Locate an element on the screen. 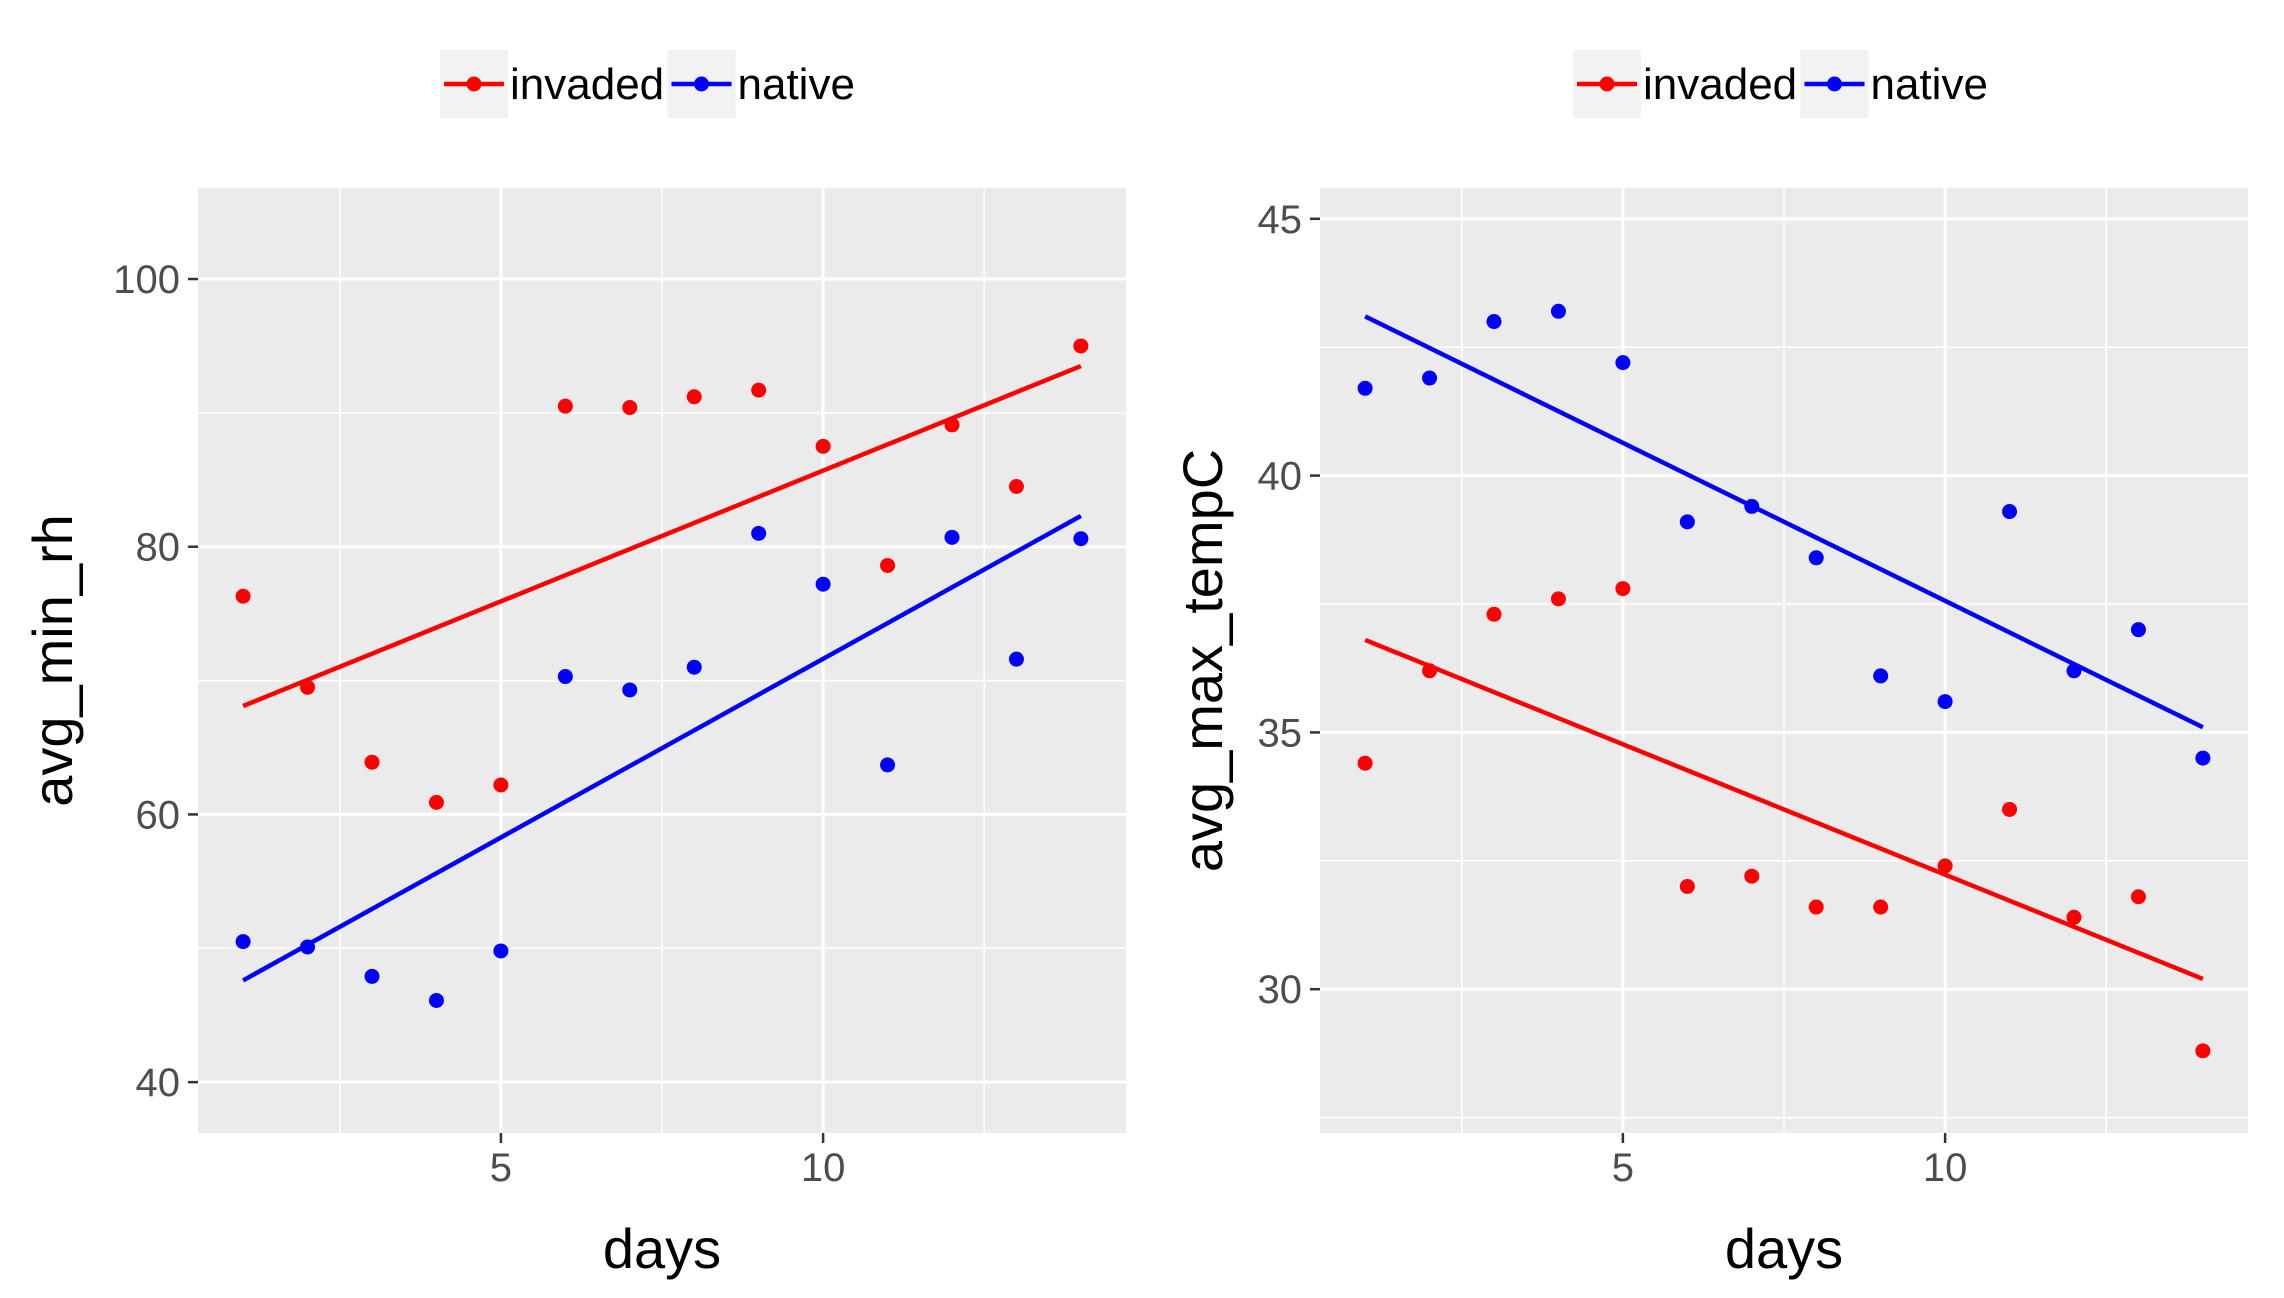 The width and height of the screenshot is (2284, 1298). y-axis-title: avg_max_tempC is located at coordinates (1202, 660).